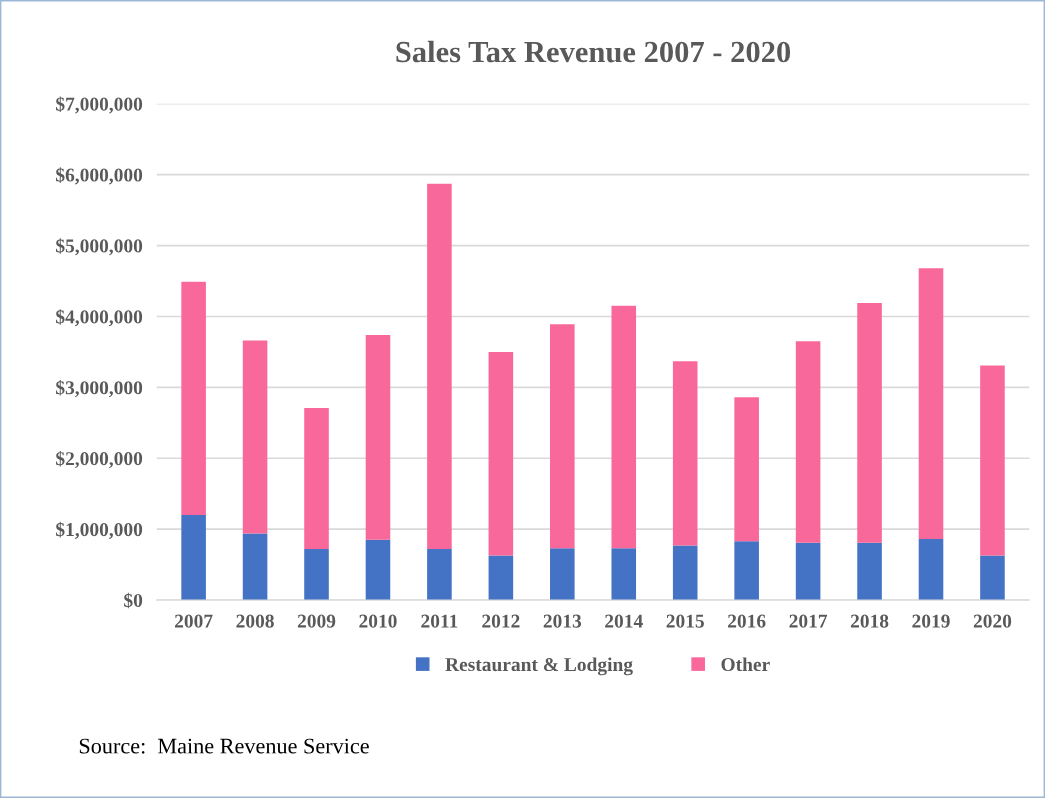 This screenshot has width=1045, height=798. What do you see at coordinates (624, 621) in the screenshot?
I see `x-tick-label: 2014` at bounding box center [624, 621].